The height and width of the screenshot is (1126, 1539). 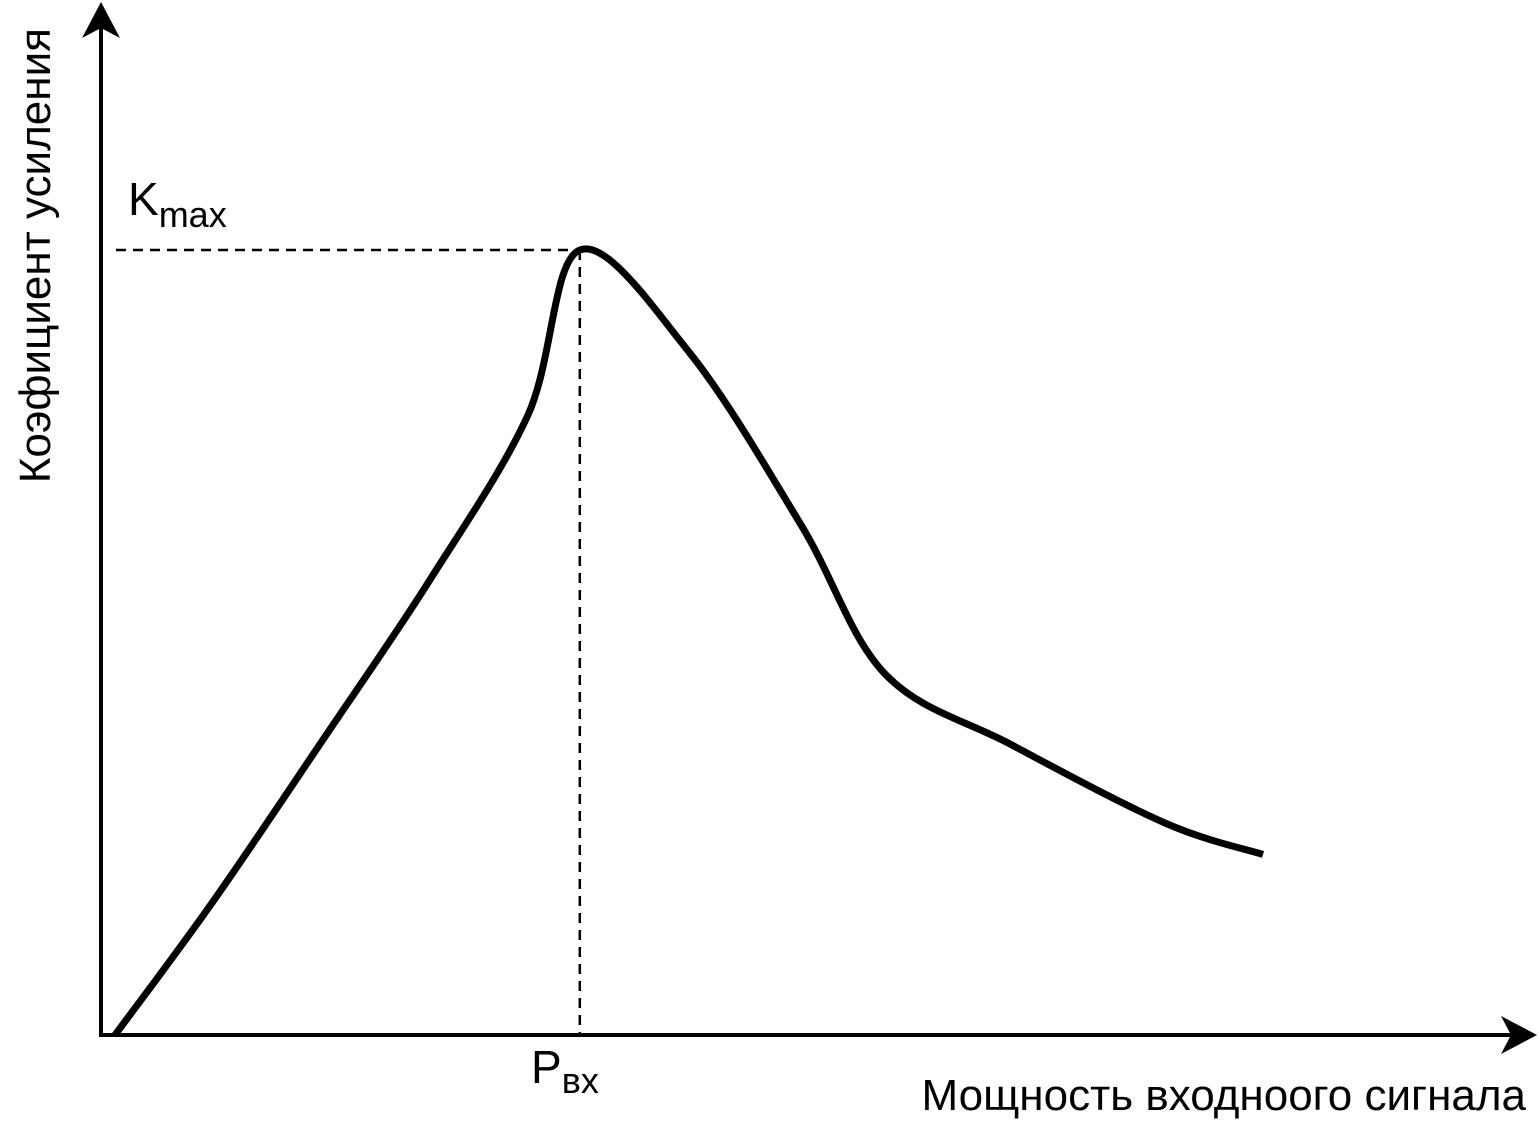 I want to click on x-axis-label: Мощность входноого сигнала, so click(x=1223, y=1095).